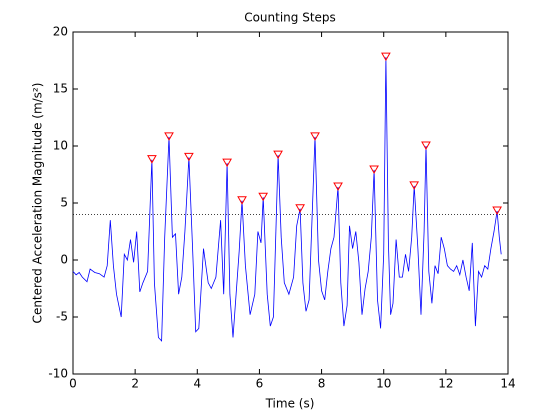 This screenshot has width=560, height=420. I want to click on y-axis-label: Centered Acceleration Magnitude (m/s²), so click(38, 203).